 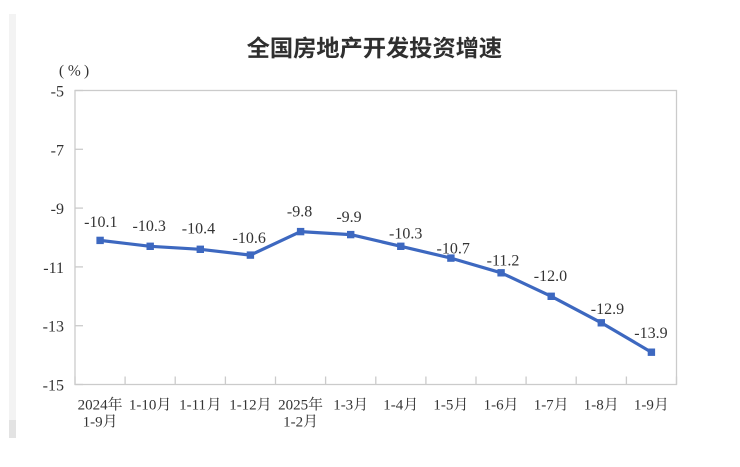 What do you see at coordinates (393, 406) in the screenshot?
I see `svg-text: 1-4` at bounding box center [393, 406].